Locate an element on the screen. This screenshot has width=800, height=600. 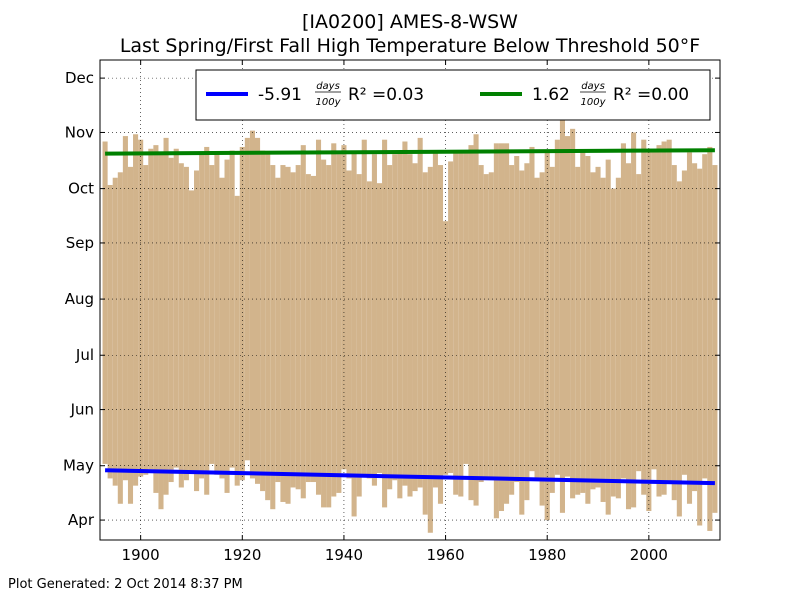
legend-box is located at coordinates (453, 95).